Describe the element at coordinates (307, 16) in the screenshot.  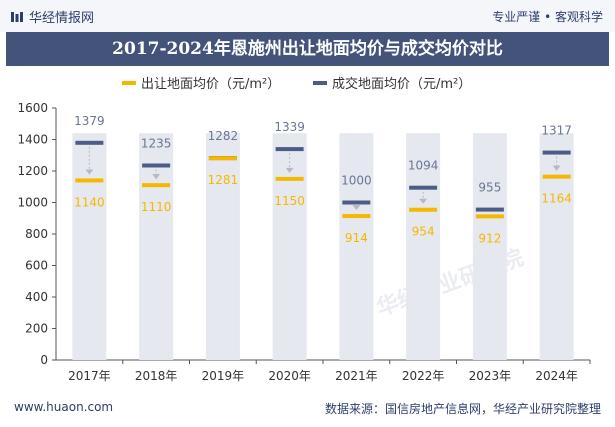
I see `top-bar: 华经情报网 专业严谨 • 客观科学` at that location.